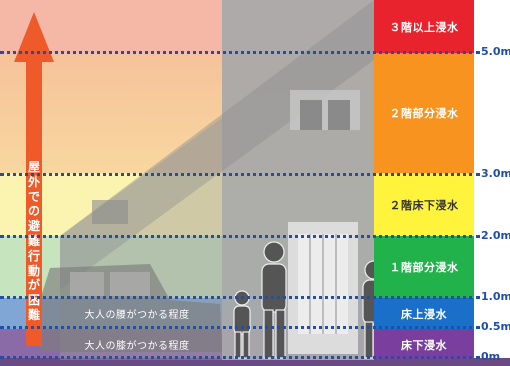 This screenshot has width=510, height=366. What do you see at coordinates (495, 173) in the screenshot?
I see `depth-label-3m: 3.0m` at bounding box center [495, 173].